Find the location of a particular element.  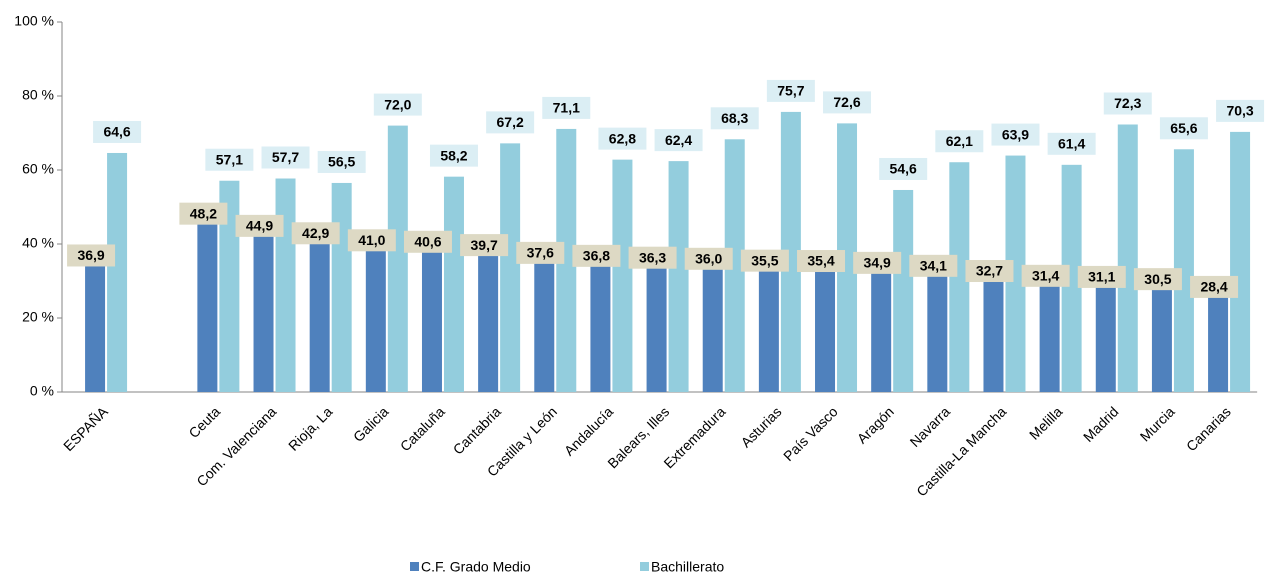

data-label: 57,1 is located at coordinates (229, 159).